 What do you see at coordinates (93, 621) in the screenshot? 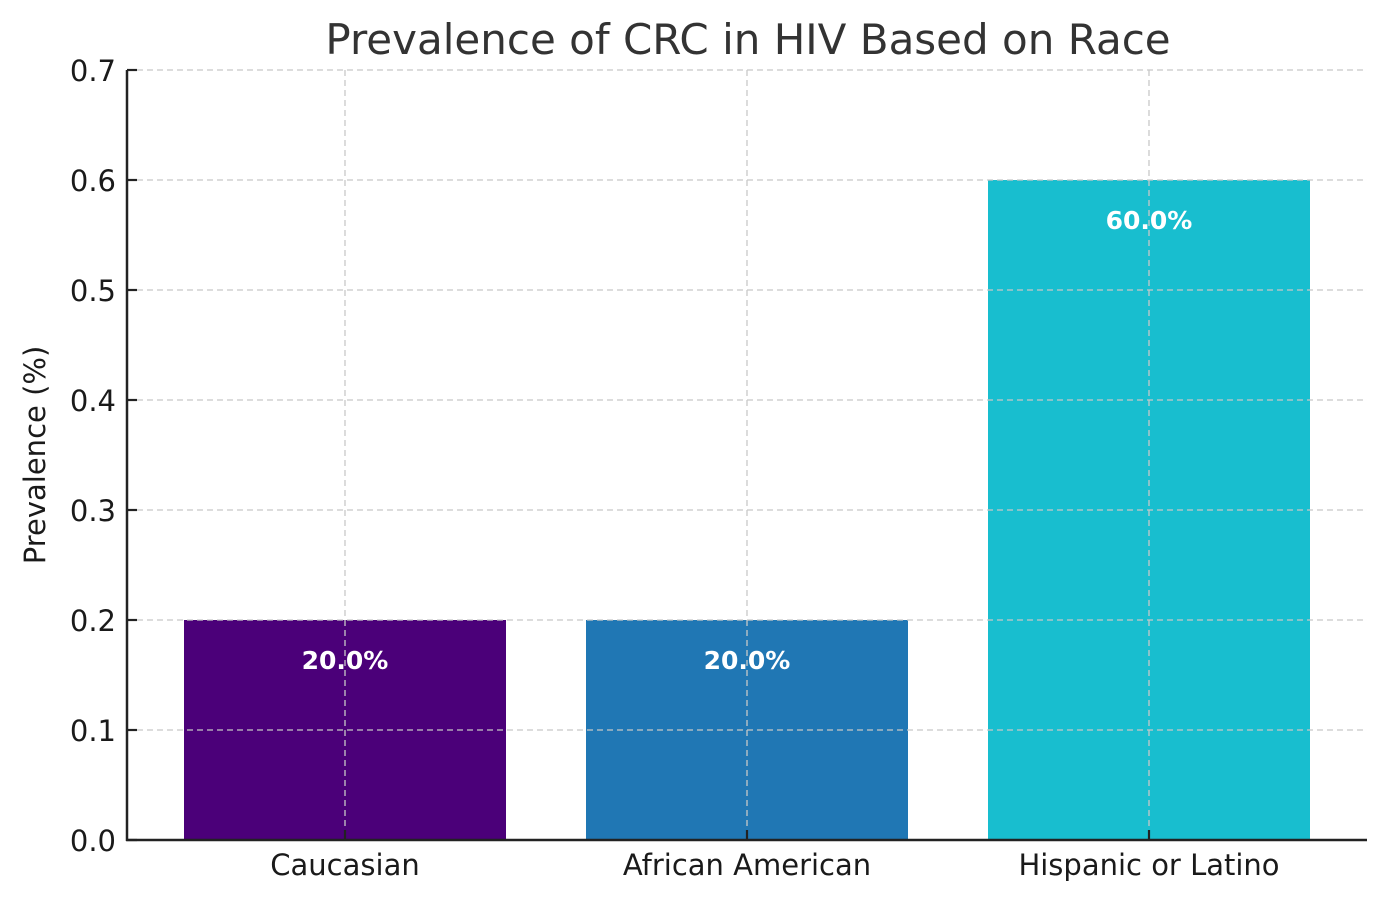
I see `y-tick-label-2: 0.2` at bounding box center [93, 621].